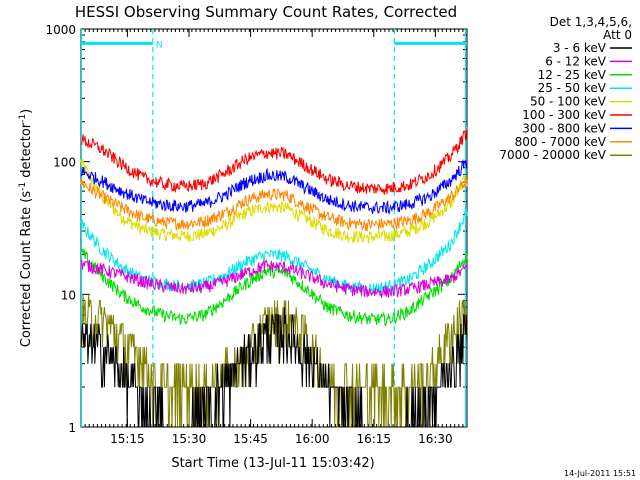  What do you see at coordinates (568, 102) in the screenshot?
I see `legend-label: 50 - 100 keV` at bounding box center [568, 102].